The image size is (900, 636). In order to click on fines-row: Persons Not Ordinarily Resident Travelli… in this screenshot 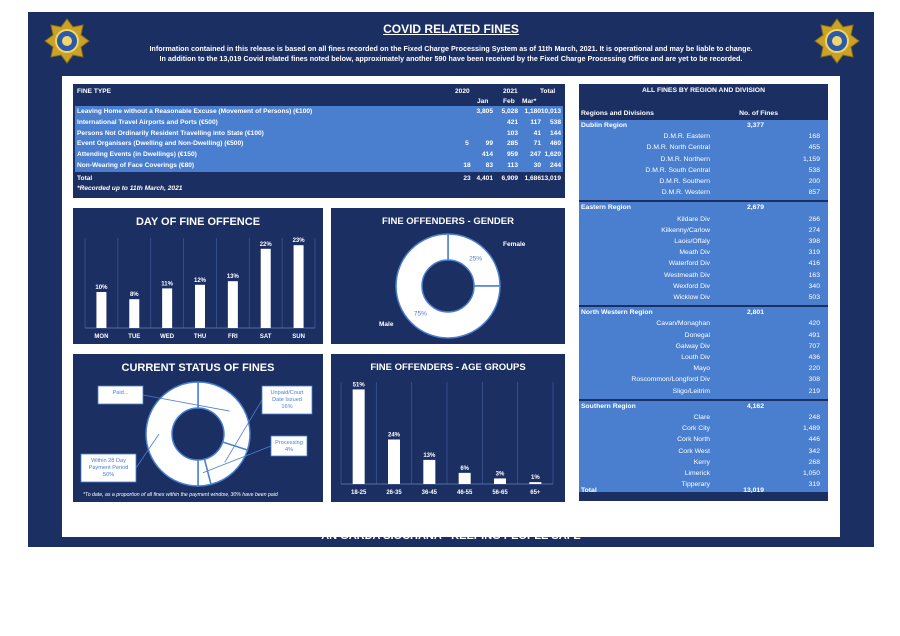, I will do `click(319, 134)`.